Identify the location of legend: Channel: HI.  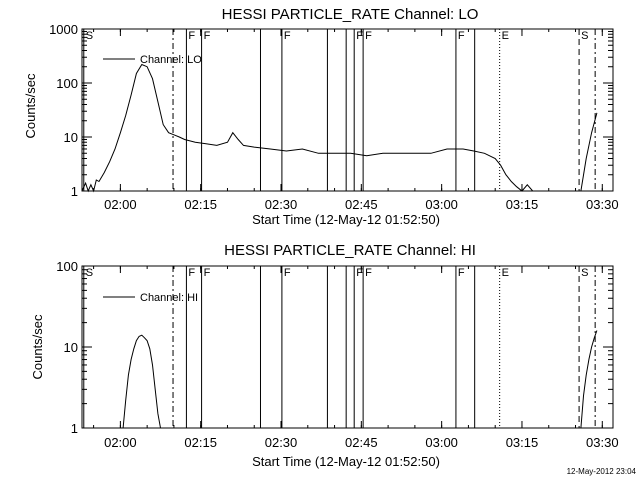
(150, 298).